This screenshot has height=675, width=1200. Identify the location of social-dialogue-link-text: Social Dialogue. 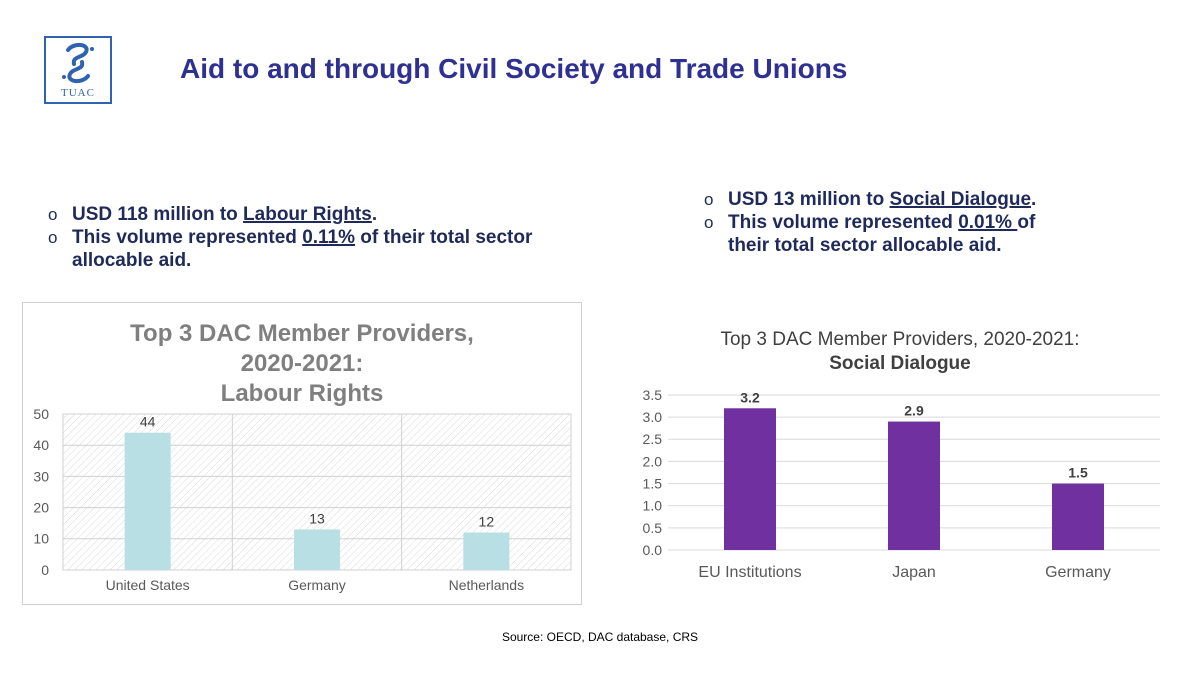
(960, 199).